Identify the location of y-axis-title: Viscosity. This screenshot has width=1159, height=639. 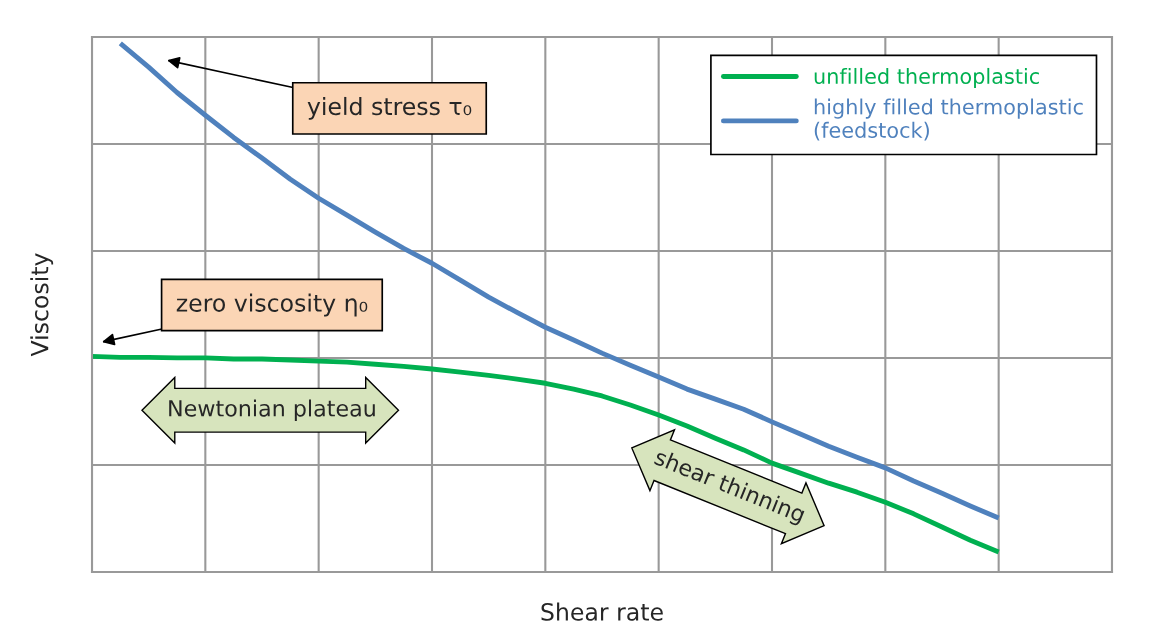
(42, 305).